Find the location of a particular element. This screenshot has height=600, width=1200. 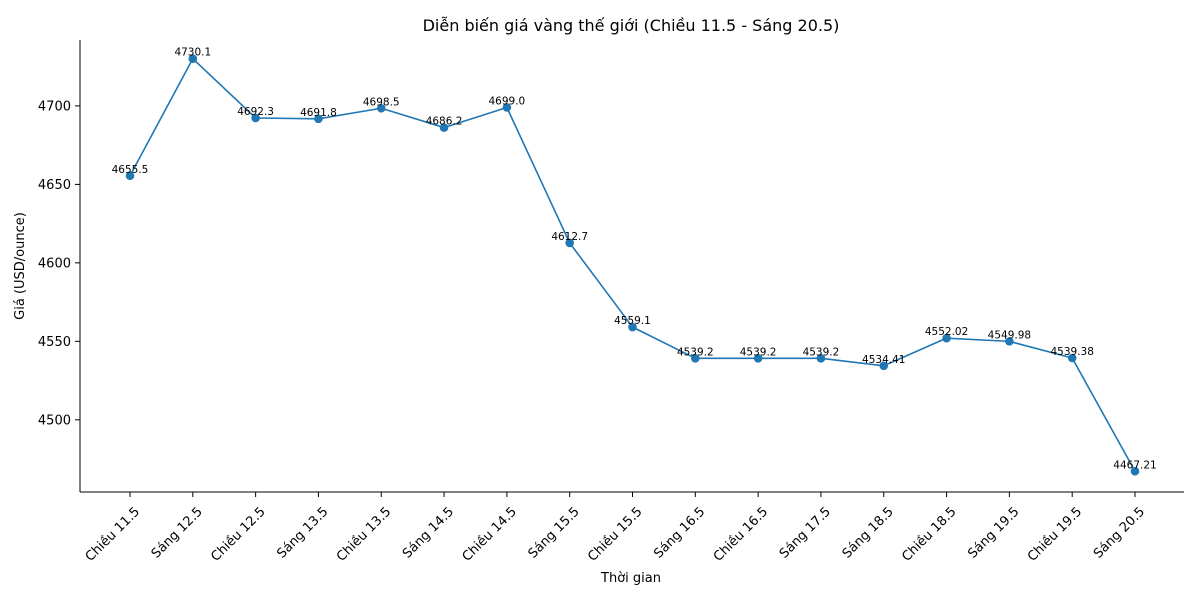

data-point-label: 4549.98 is located at coordinates (1009, 335).